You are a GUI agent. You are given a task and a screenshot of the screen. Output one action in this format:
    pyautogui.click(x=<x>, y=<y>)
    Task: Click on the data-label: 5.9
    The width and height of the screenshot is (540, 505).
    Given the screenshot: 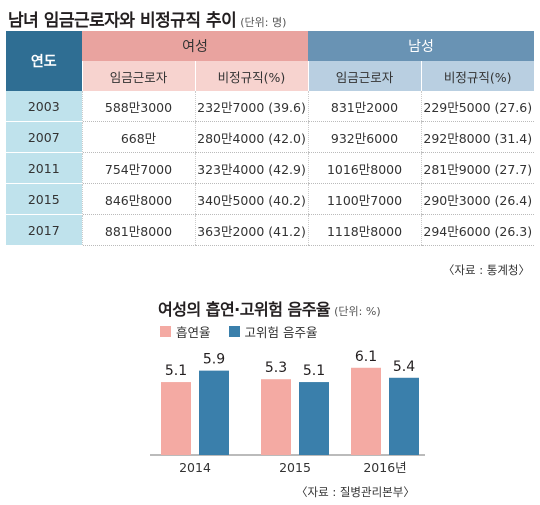 What is the action you would take?
    pyautogui.click(x=214, y=360)
    